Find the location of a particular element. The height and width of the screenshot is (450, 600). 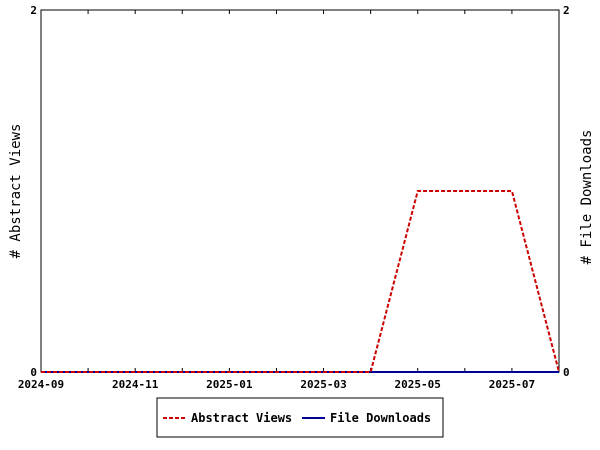

x-tick-label: 2025-03 is located at coordinates (323, 384).